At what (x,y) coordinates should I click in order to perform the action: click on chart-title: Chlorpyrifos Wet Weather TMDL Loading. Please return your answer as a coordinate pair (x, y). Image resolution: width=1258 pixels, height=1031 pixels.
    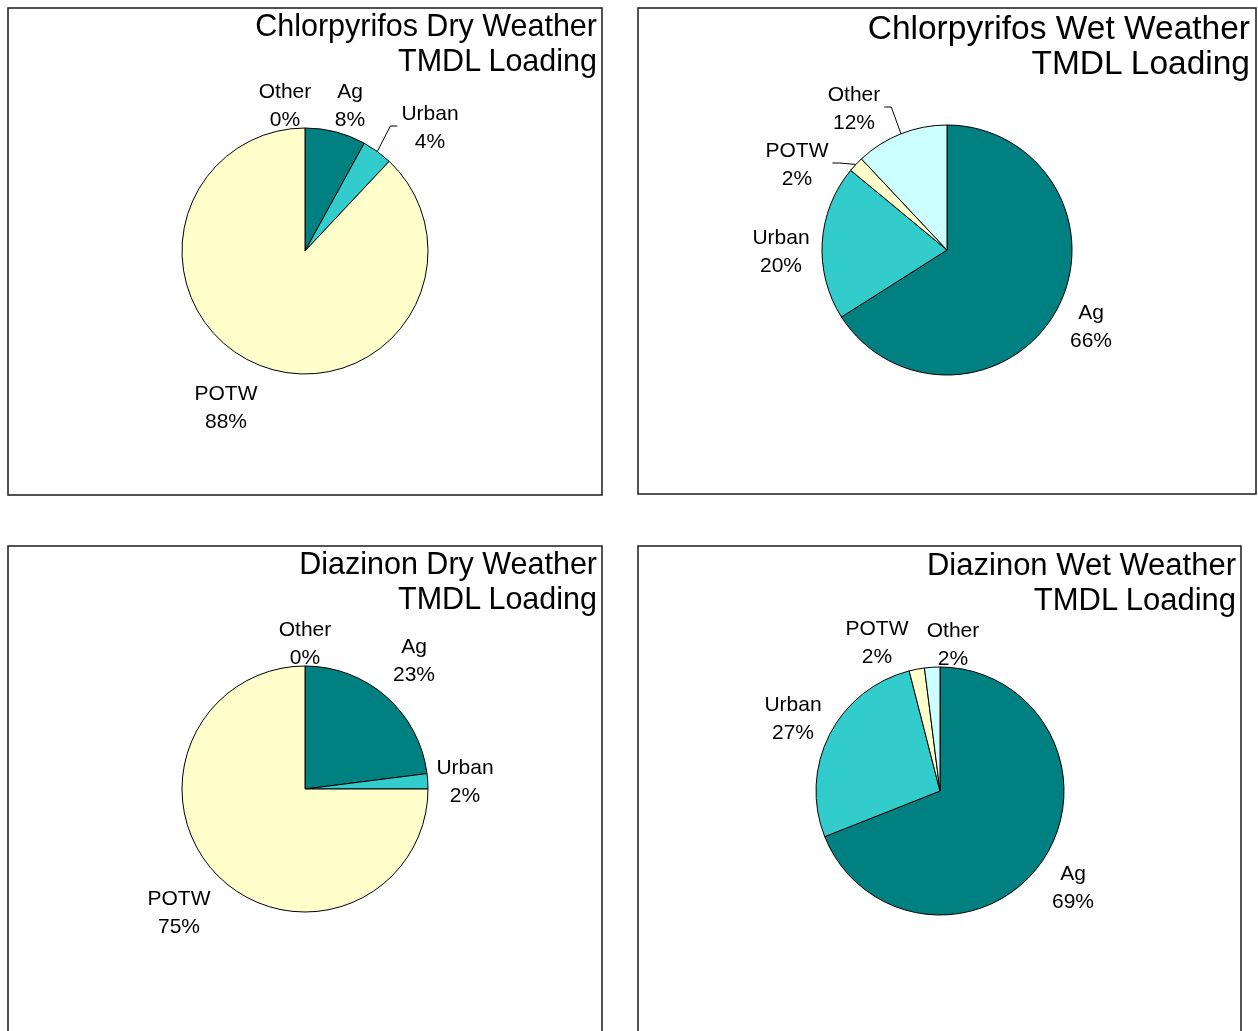
    Looking at the image, I should click on (1058, 45).